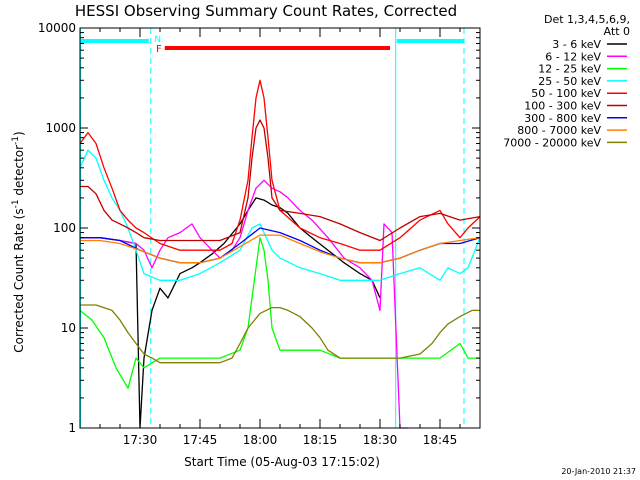 This screenshot has width=640, height=480. Describe the element at coordinates (569, 69) in the screenshot. I see `legend-label-3: 12 - 25 keV` at that location.